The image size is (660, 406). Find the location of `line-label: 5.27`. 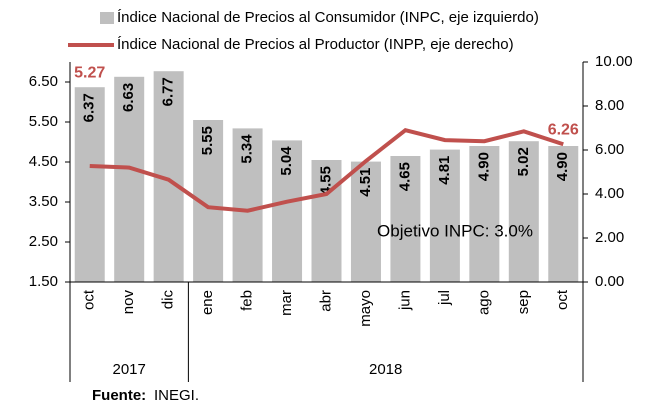

line-label: 5.27 is located at coordinates (89, 72).